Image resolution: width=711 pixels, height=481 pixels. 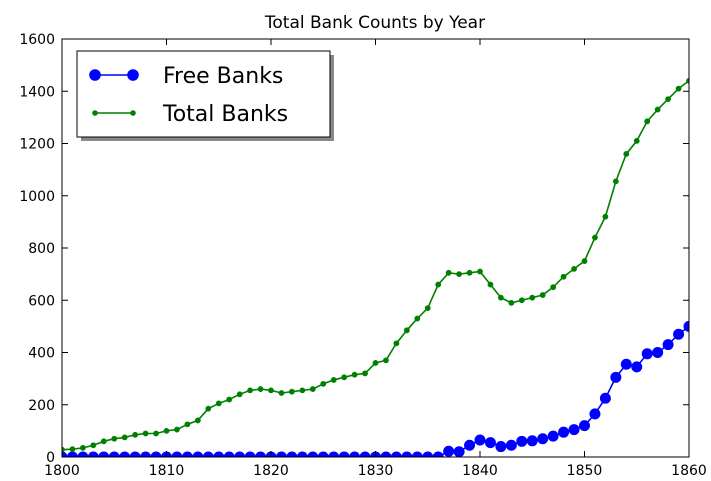 I want to click on y-tick-label: 1200, so click(x=37, y=145).